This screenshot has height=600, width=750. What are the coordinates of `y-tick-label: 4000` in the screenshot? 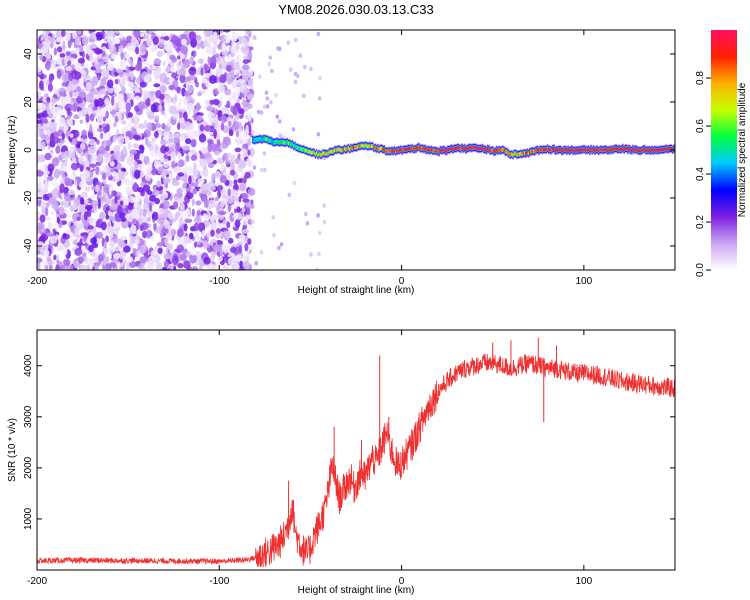 It's located at (28, 365).